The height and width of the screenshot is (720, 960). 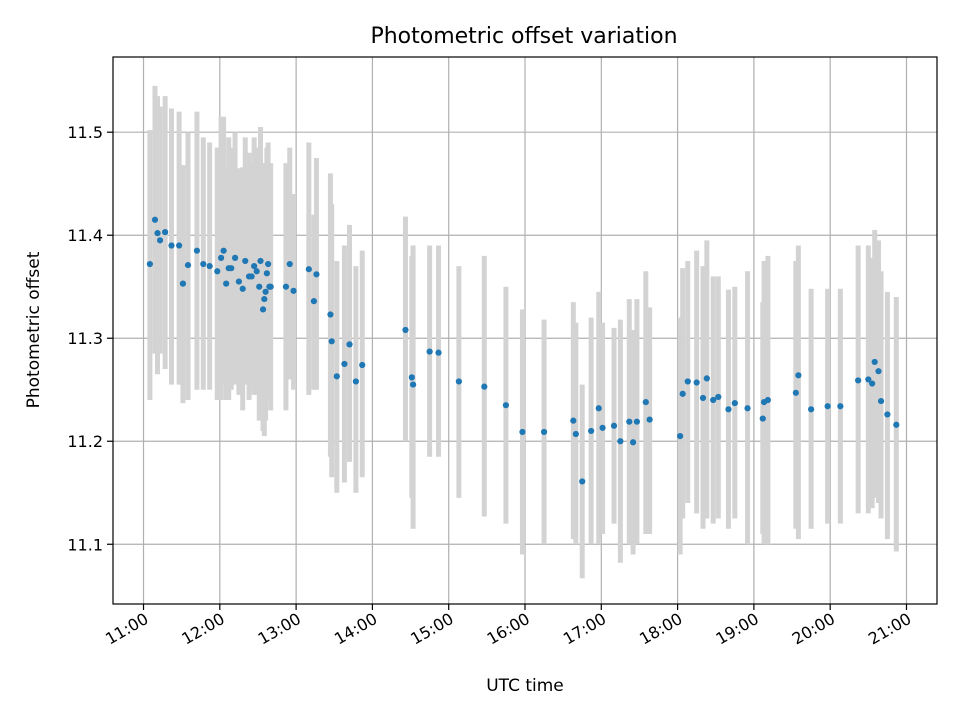 What do you see at coordinates (355, 629) in the screenshot?
I see `x-tick-label: 14:00` at bounding box center [355, 629].